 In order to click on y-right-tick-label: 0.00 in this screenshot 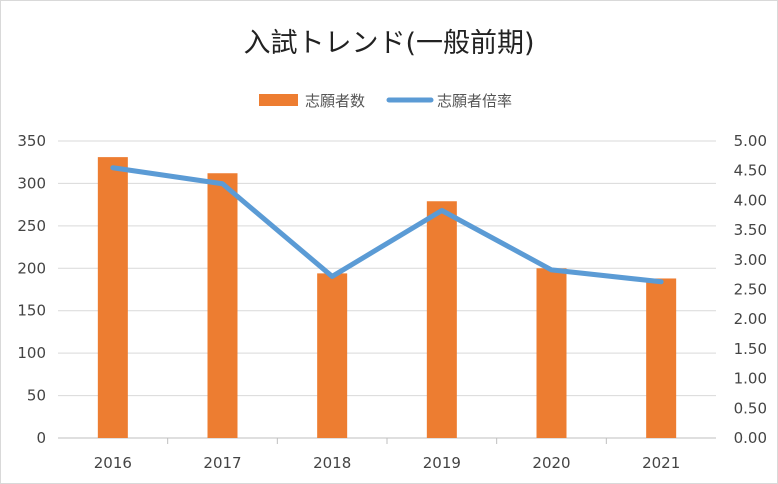, I will do `click(750, 438)`.